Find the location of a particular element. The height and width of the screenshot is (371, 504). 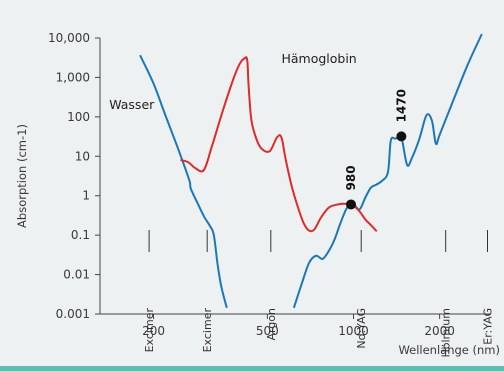

laser-label: Holmium is located at coordinates (446, 333).